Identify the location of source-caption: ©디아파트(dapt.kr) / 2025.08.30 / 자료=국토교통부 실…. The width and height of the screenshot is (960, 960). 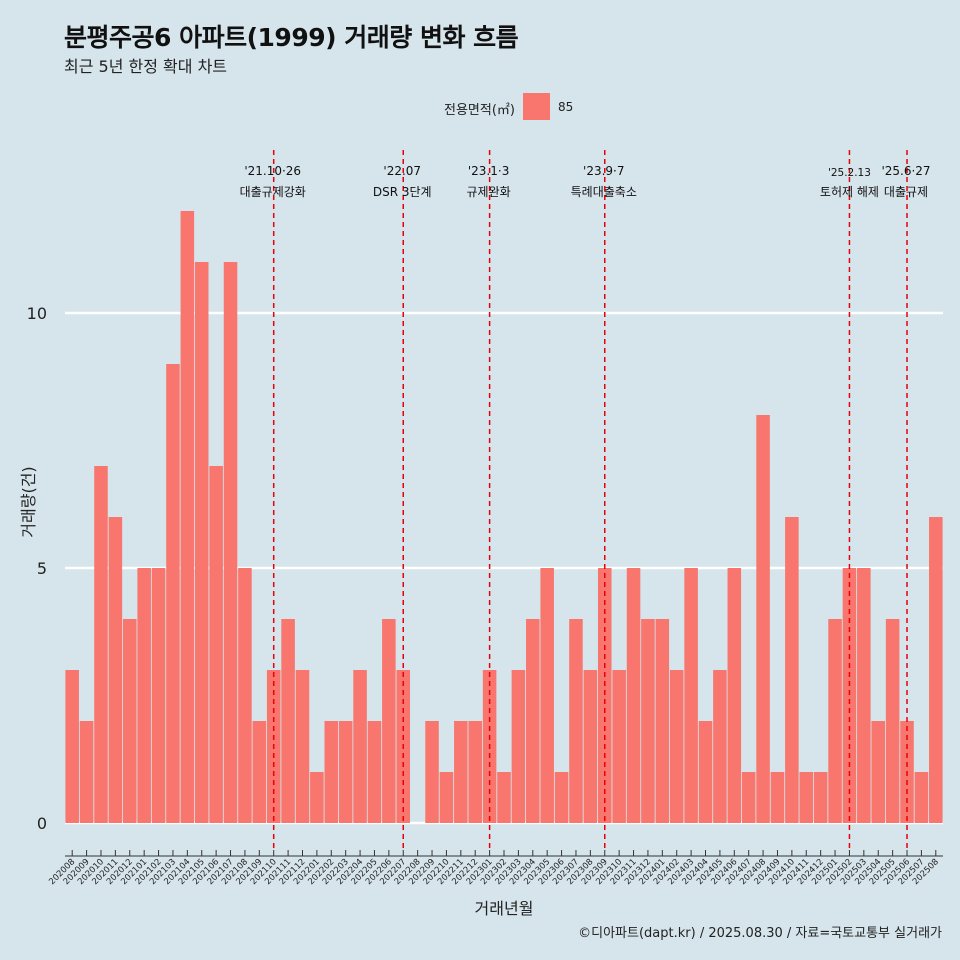
(760, 933).